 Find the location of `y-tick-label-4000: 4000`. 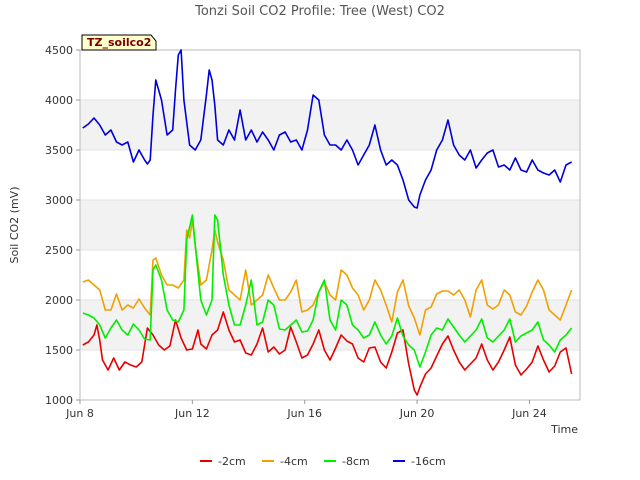

y-tick-label-4000: 4000 is located at coordinates (59, 100).